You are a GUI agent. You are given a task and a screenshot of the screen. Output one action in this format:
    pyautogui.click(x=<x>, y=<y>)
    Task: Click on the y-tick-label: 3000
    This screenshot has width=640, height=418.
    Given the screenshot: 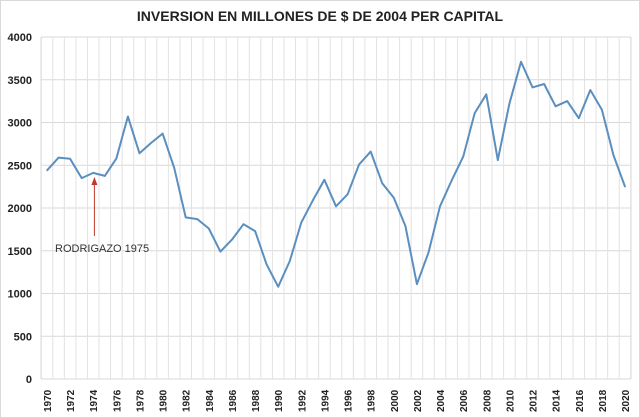 What is the action you would take?
    pyautogui.click(x=20, y=124)
    